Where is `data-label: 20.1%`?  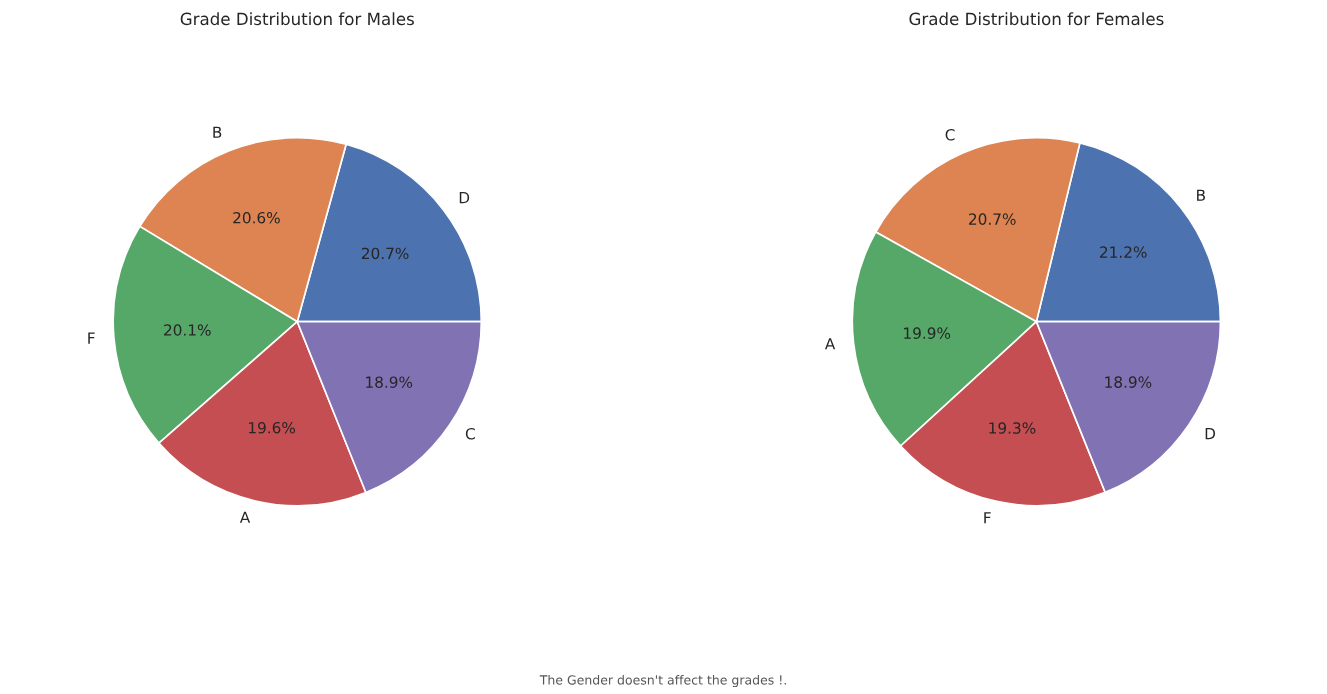
data-label: 20.1% is located at coordinates (187, 330).